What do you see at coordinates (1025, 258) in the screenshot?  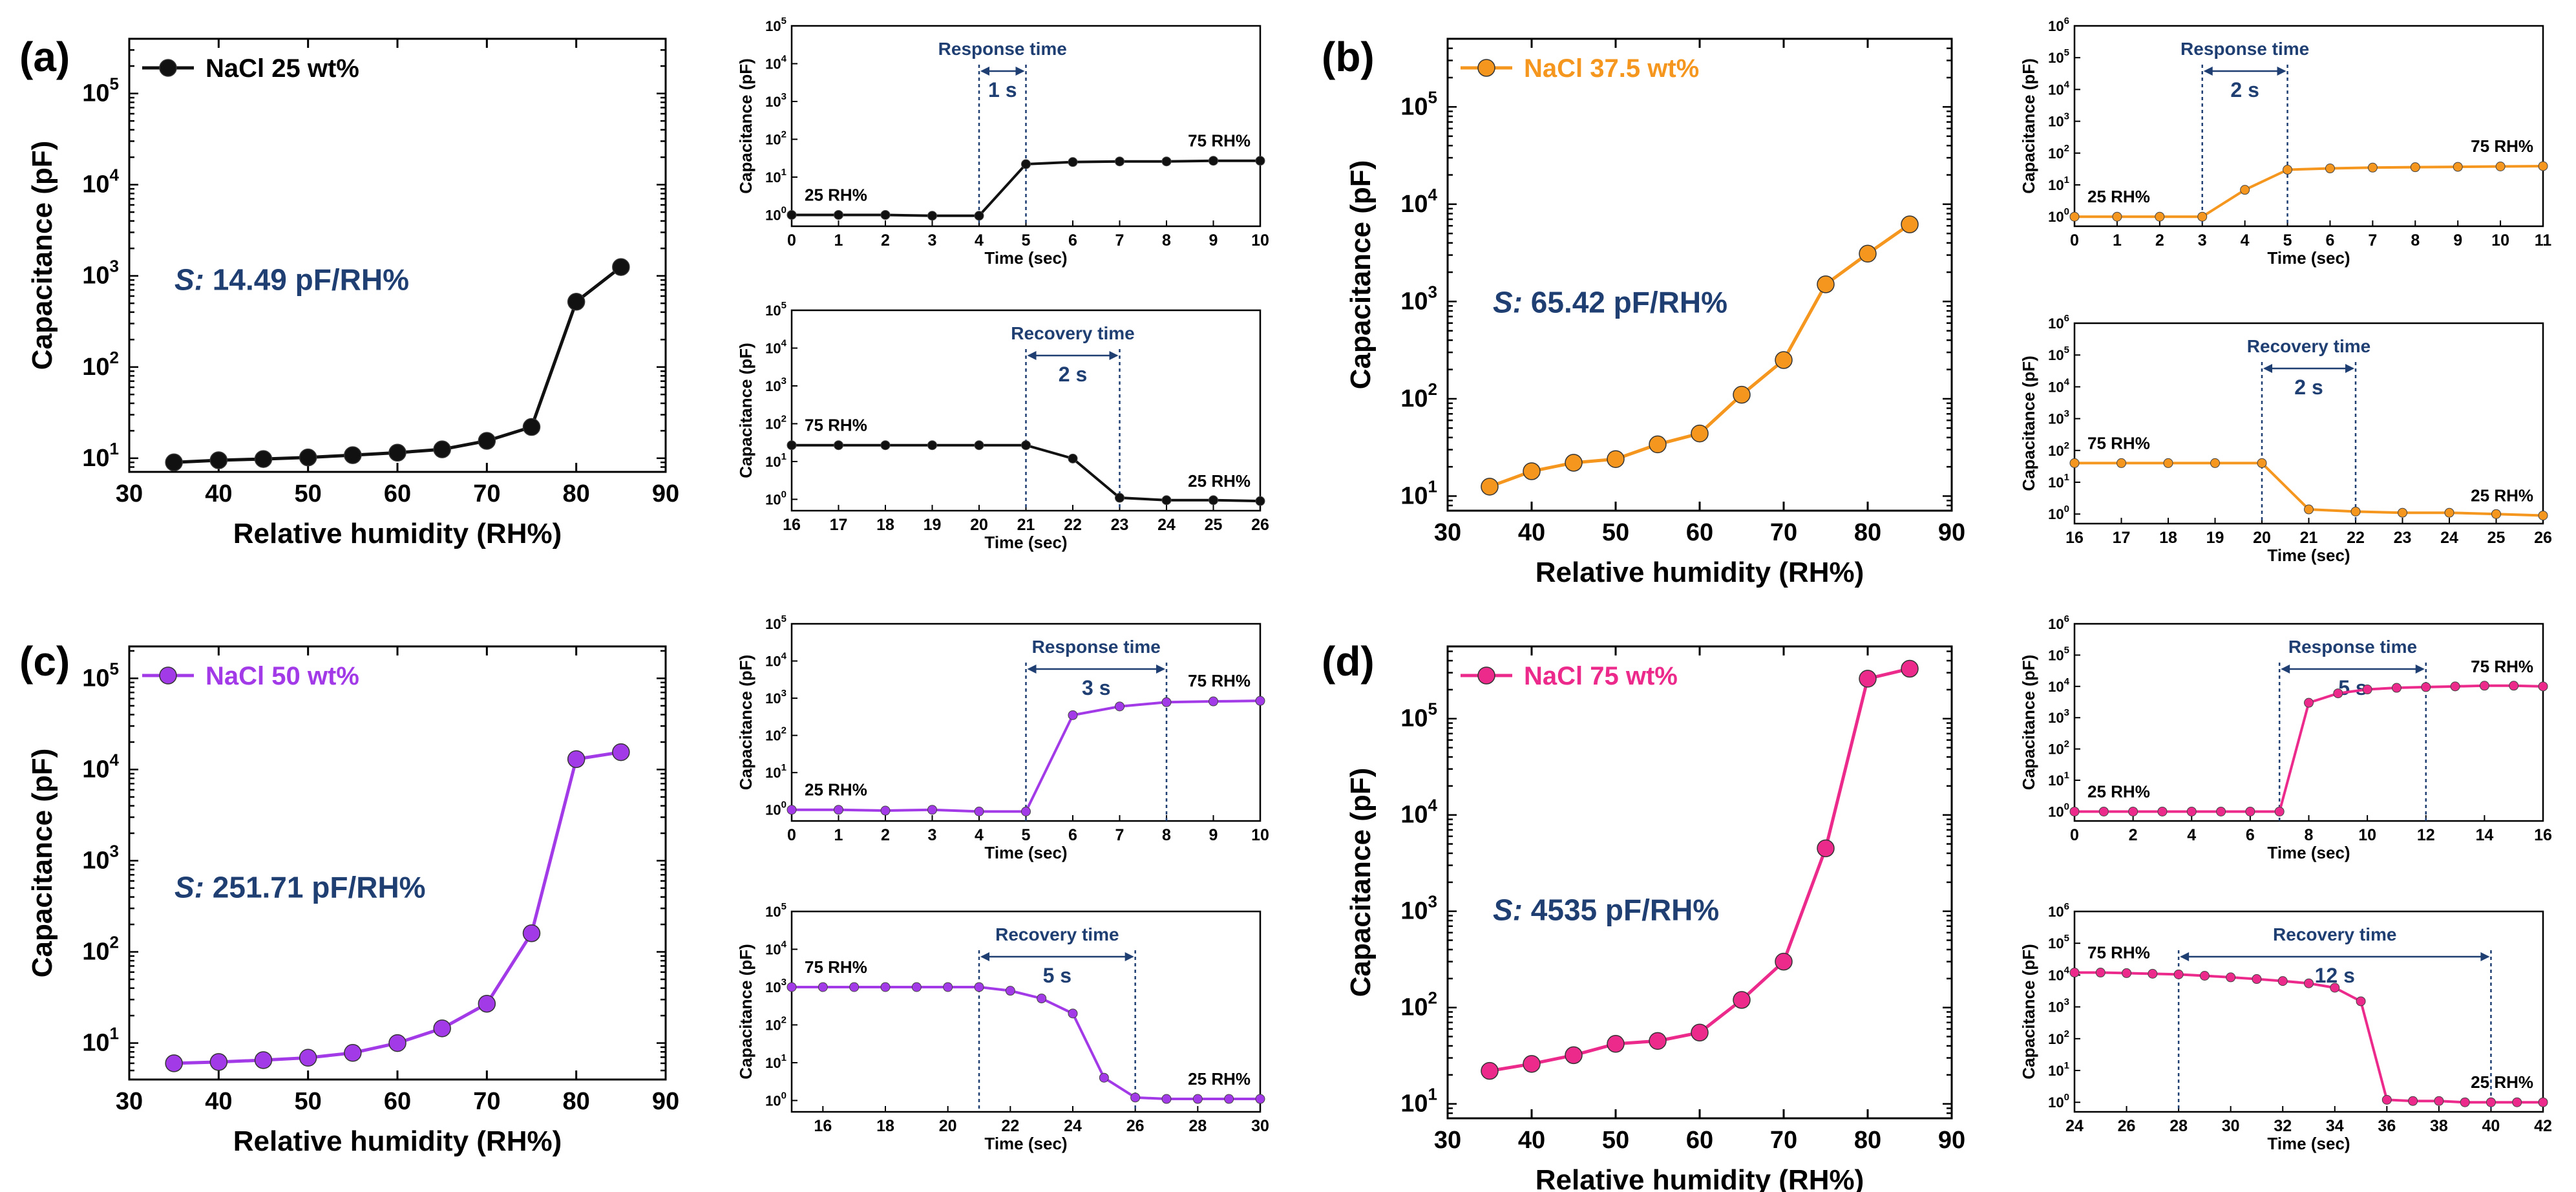 I see `x-axis-label: Time (sec)` at bounding box center [1025, 258].